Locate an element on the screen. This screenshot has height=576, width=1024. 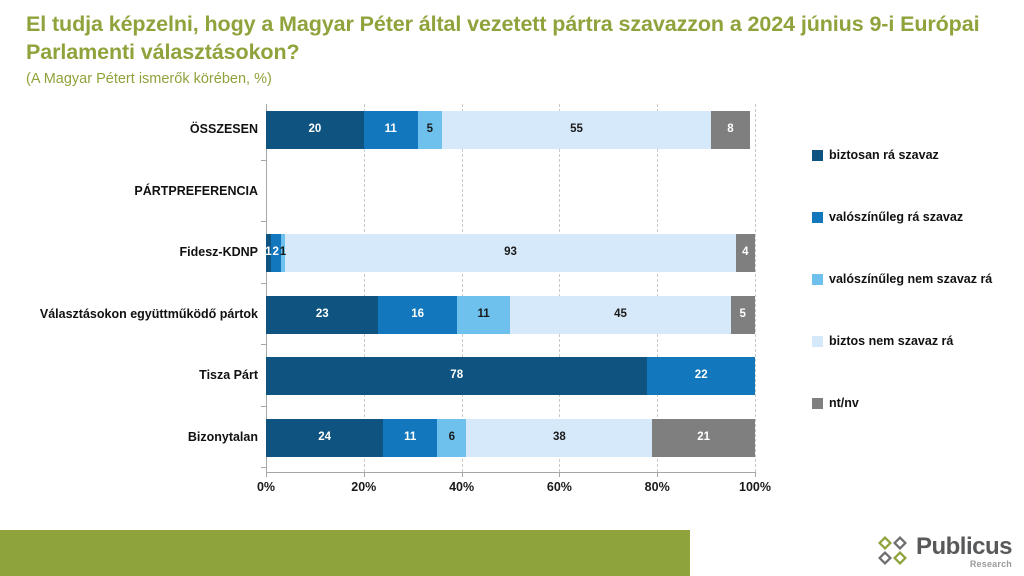
bar-segment: 93 is located at coordinates (510, 253).